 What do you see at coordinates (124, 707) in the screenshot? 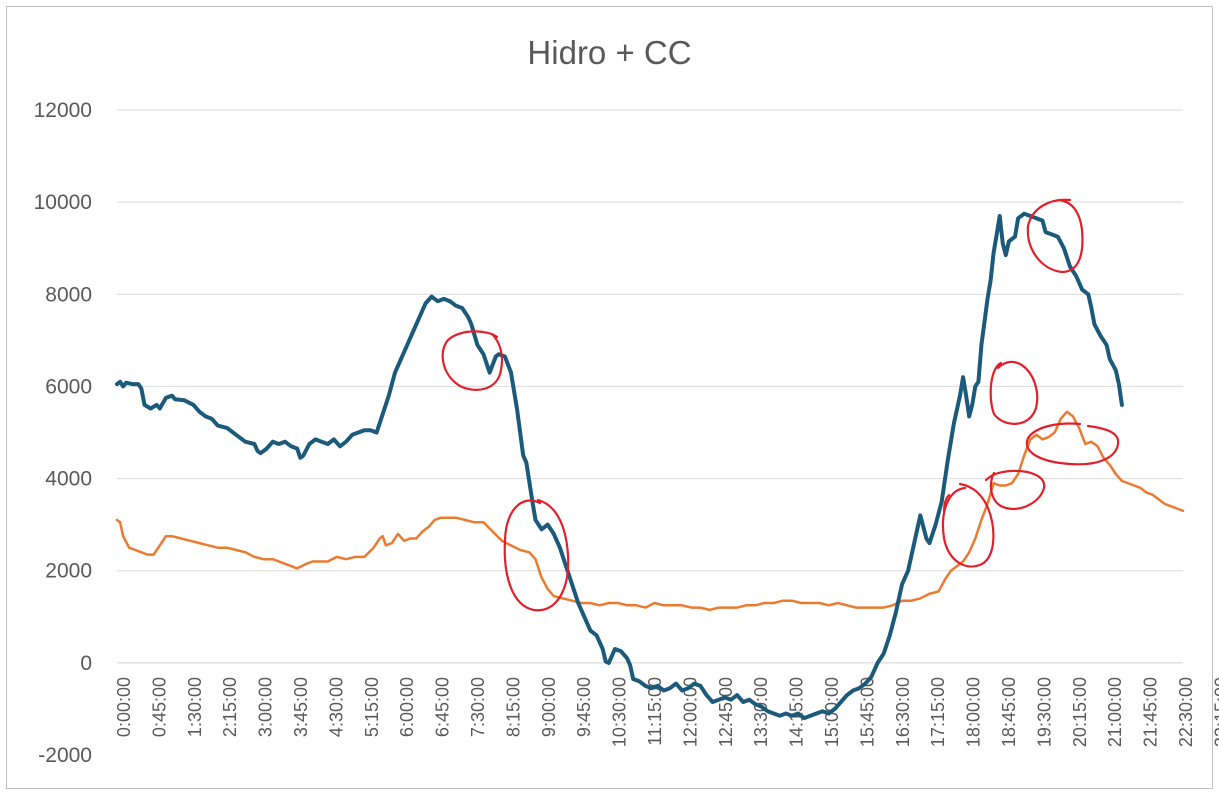
I see `x-tick-label: 0:00:00` at bounding box center [124, 707].